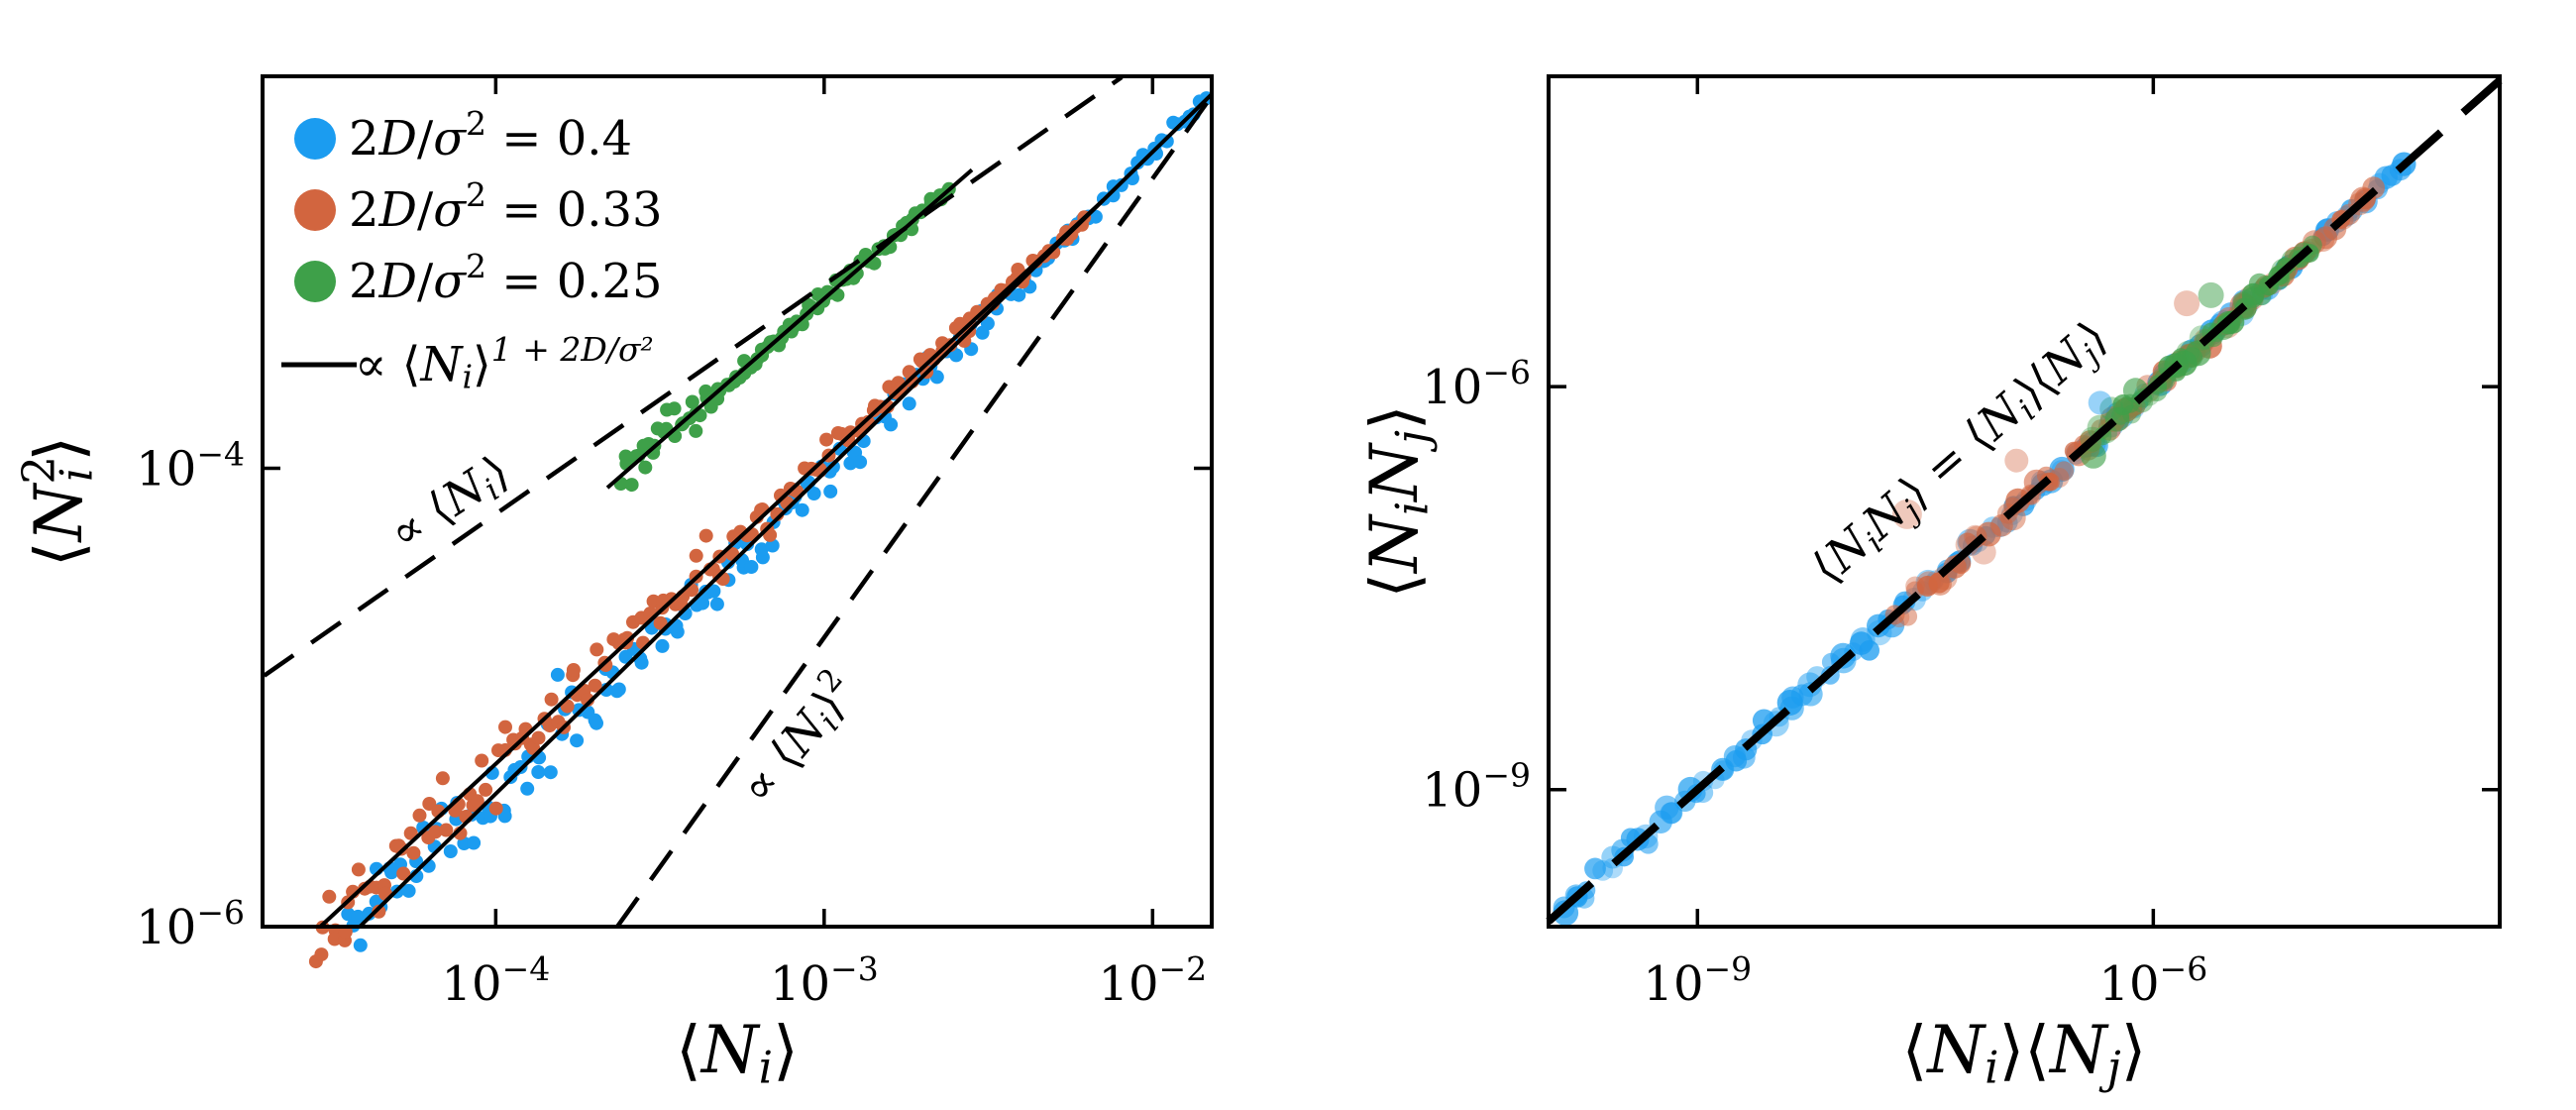  What do you see at coordinates (2024, 1053) in the screenshot?
I see `x-axis-label: ⟨Ni⟩⟨Nj⟩` at bounding box center [2024, 1053].